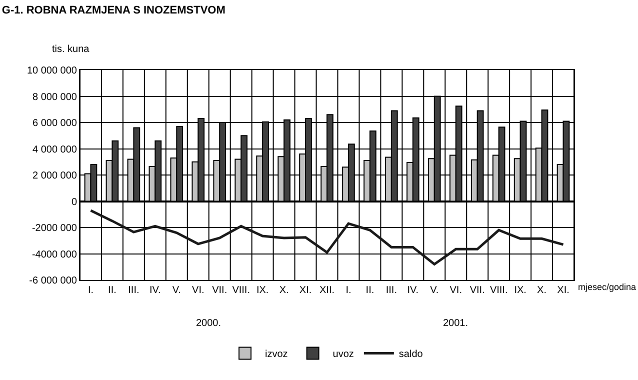 The height and width of the screenshot is (380, 638). Describe the element at coordinates (209, 323) in the screenshot. I see `text: 2000.` at that location.